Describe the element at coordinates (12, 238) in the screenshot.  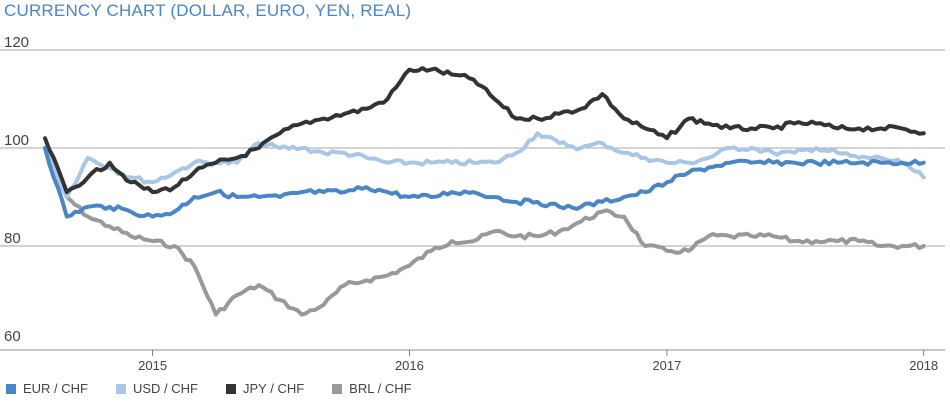
I see `y-tick-label-80: 80` at that location.